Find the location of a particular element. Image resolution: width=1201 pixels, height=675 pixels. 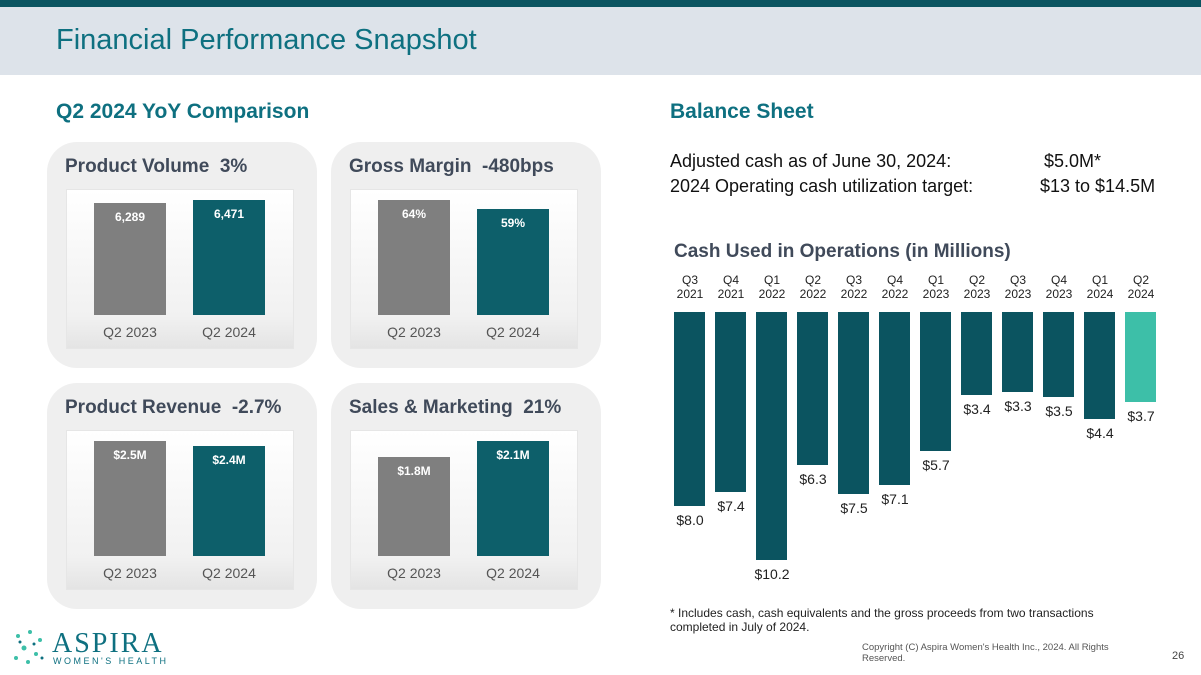

balance-label: 2024 Operating cash utilization target: is located at coordinates (822, 186).